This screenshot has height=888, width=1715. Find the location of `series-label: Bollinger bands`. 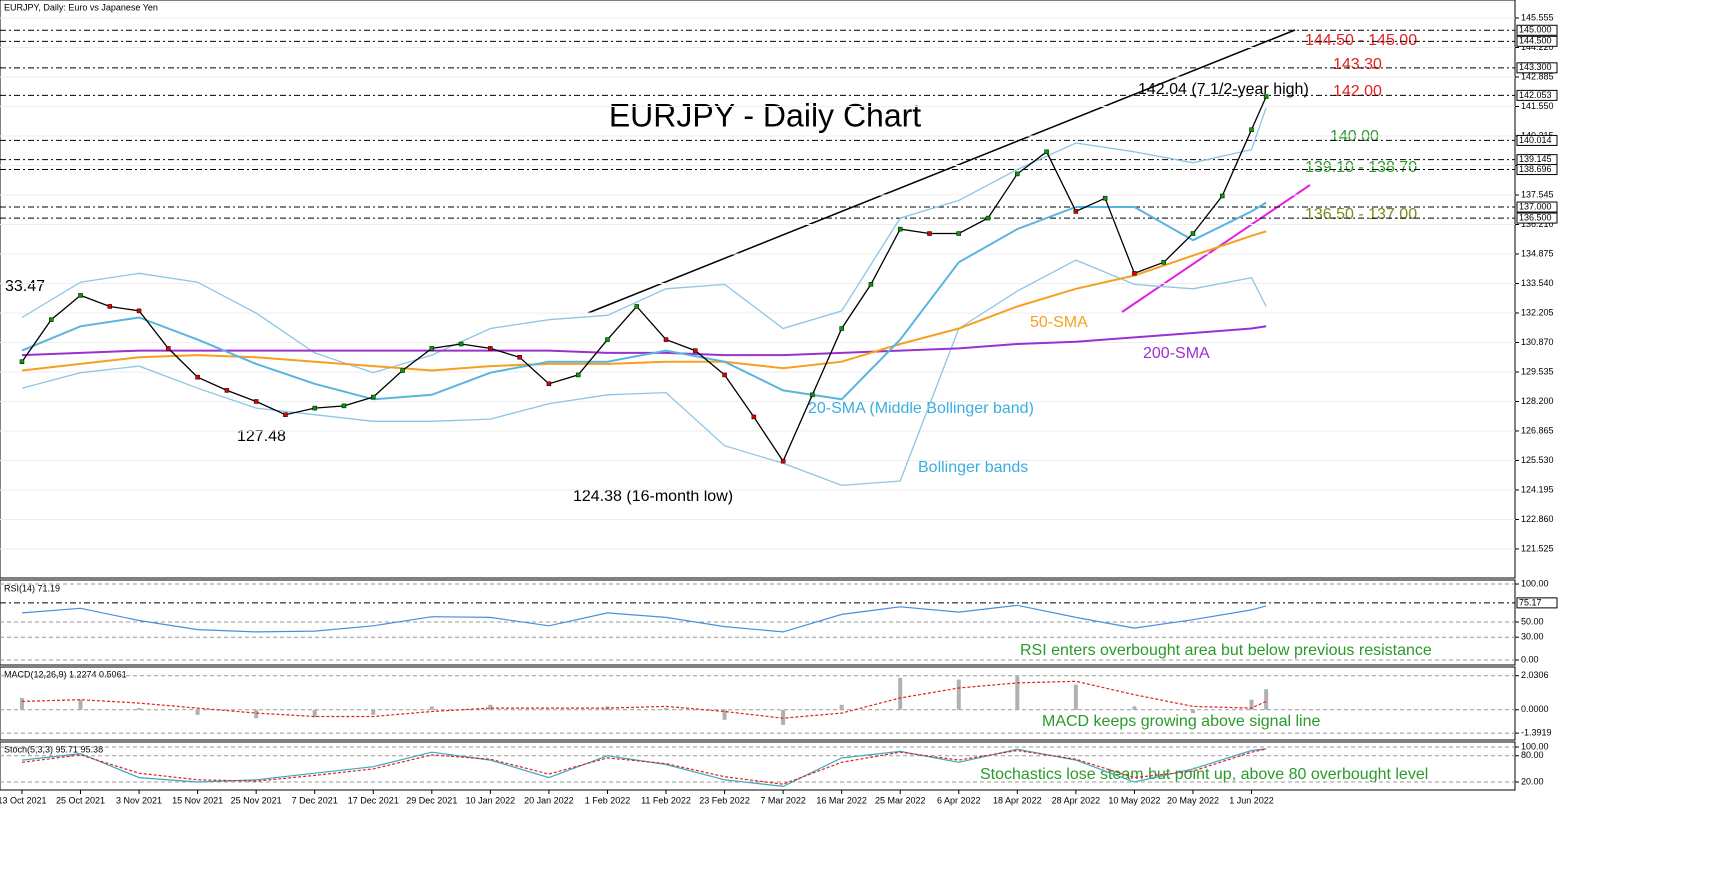

series-label: Bollinger bands is located at coordinates (973, 467).